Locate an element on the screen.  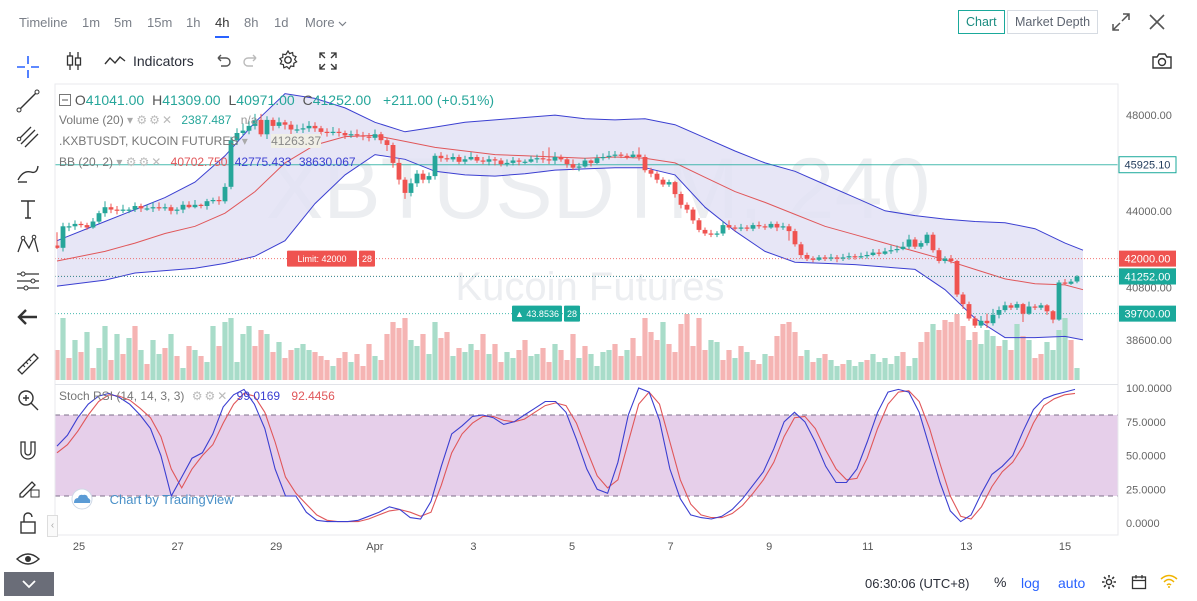
calendar-icon is located at coordinates (1139, 582).